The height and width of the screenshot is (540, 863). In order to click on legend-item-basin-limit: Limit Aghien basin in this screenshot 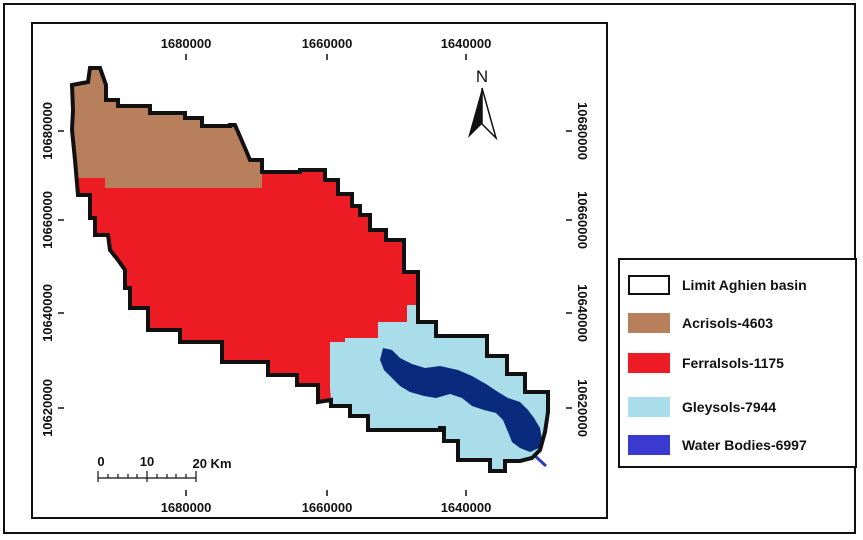, I will do `click(717, 285)`.